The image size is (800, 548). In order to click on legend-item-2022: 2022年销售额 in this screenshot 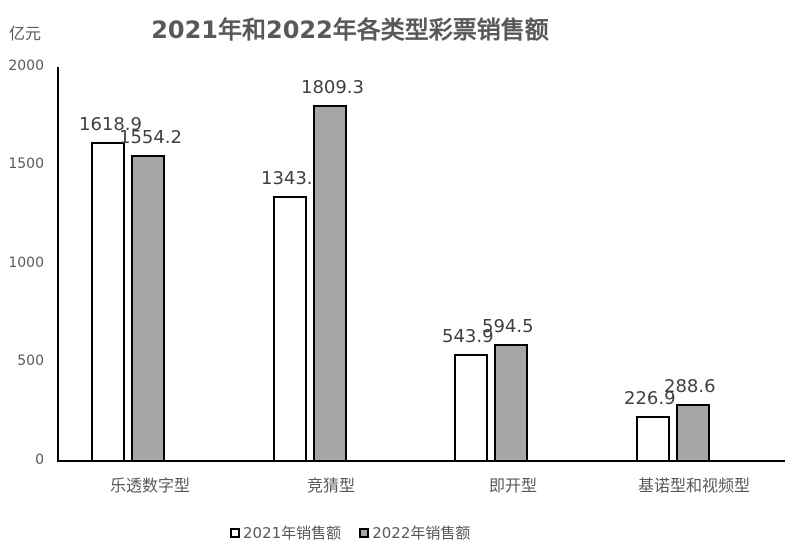, I will do `click(414, 532)`.